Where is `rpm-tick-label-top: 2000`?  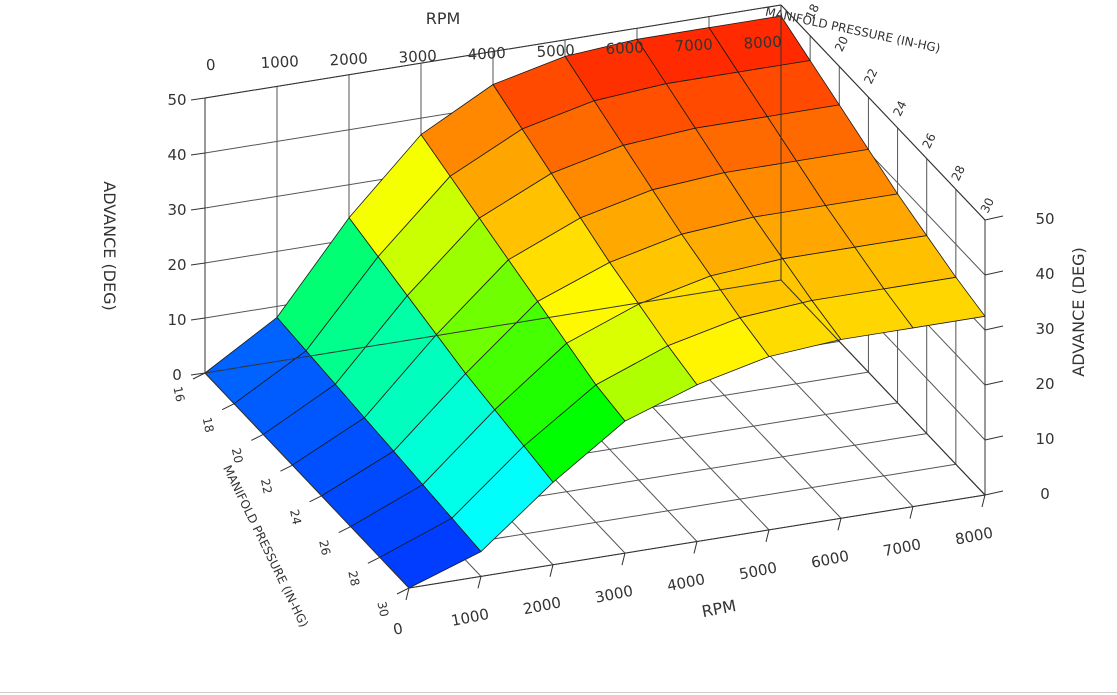 rpm-tick-label-top: 2000 is located at coordinates (348, 59).